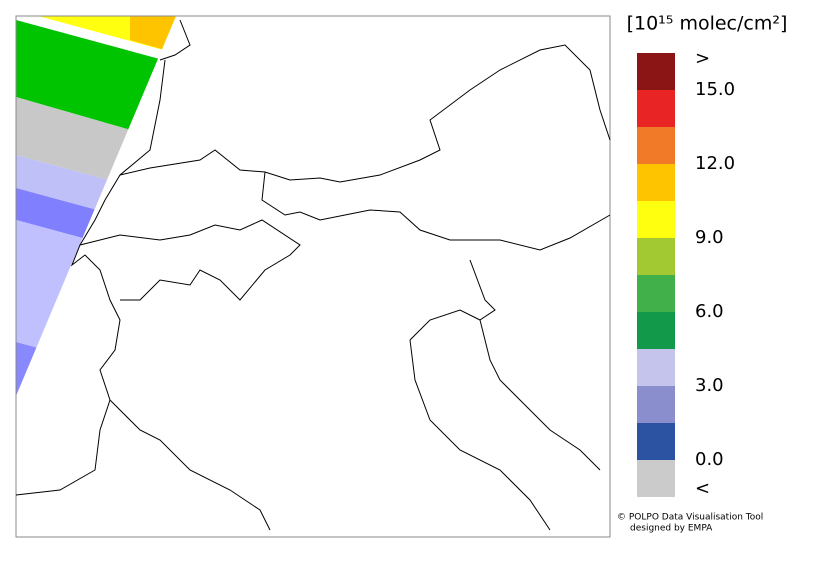 Image resolution: width=813 pixels, height=566 pixels. Describe the element at coordinates (96, 206) in the screenshot. I see `satellite-swath` at that location.